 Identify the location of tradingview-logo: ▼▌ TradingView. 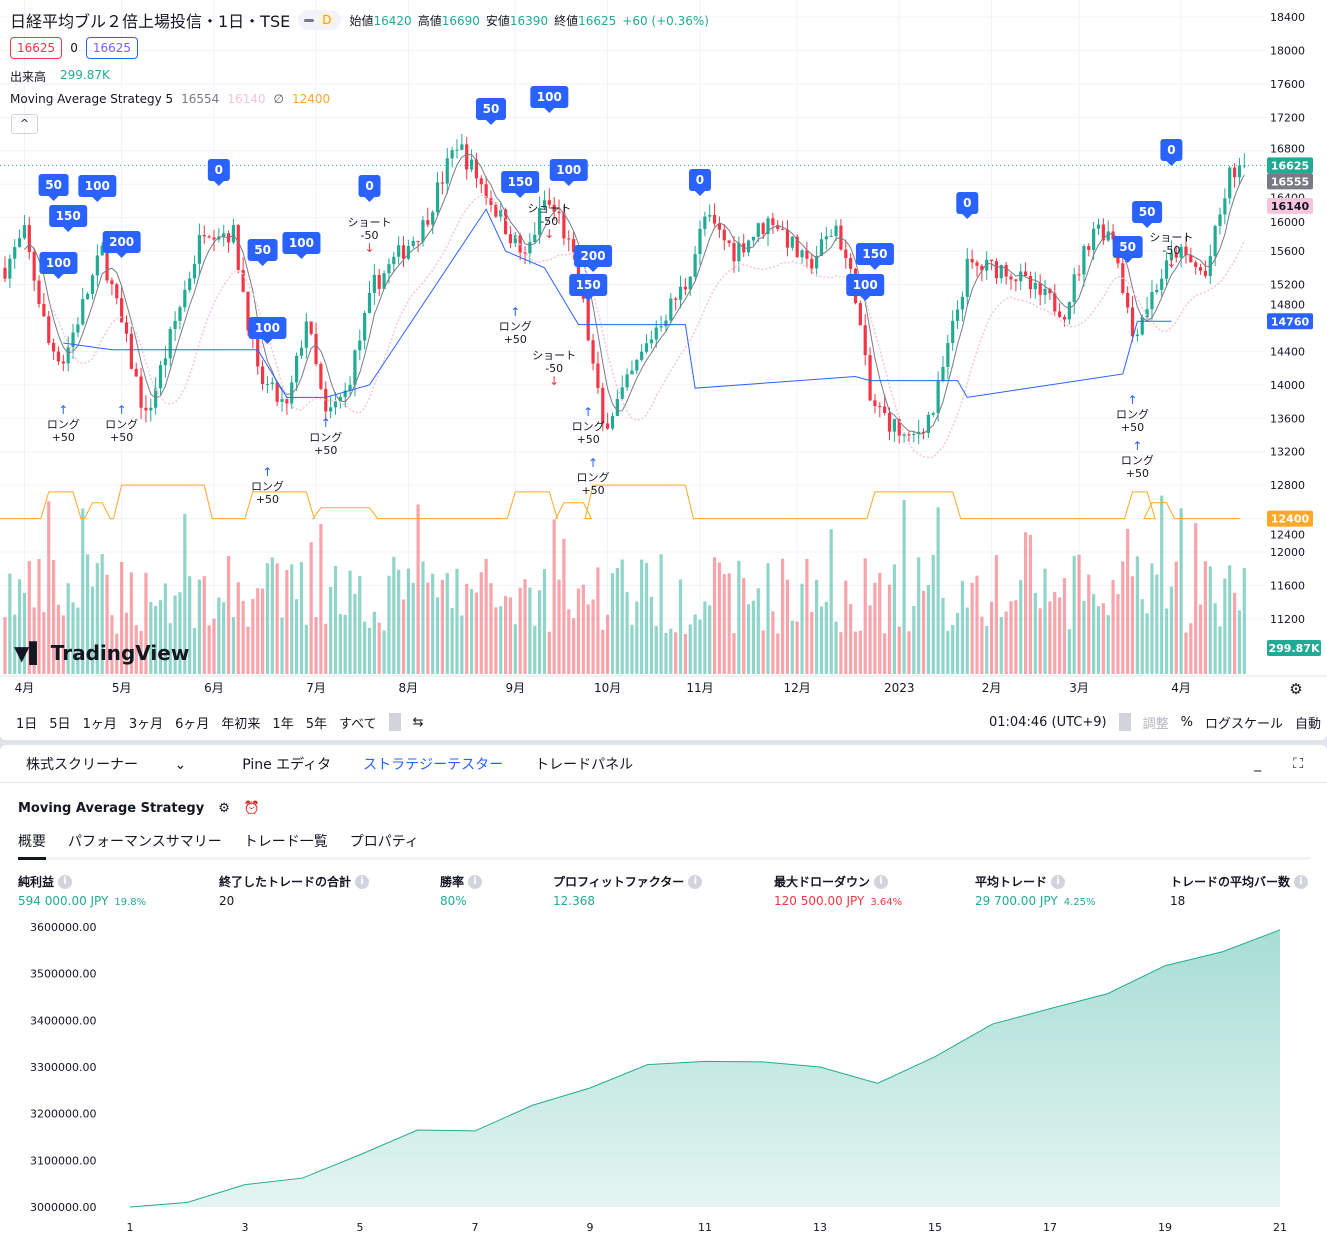
(102, 653).